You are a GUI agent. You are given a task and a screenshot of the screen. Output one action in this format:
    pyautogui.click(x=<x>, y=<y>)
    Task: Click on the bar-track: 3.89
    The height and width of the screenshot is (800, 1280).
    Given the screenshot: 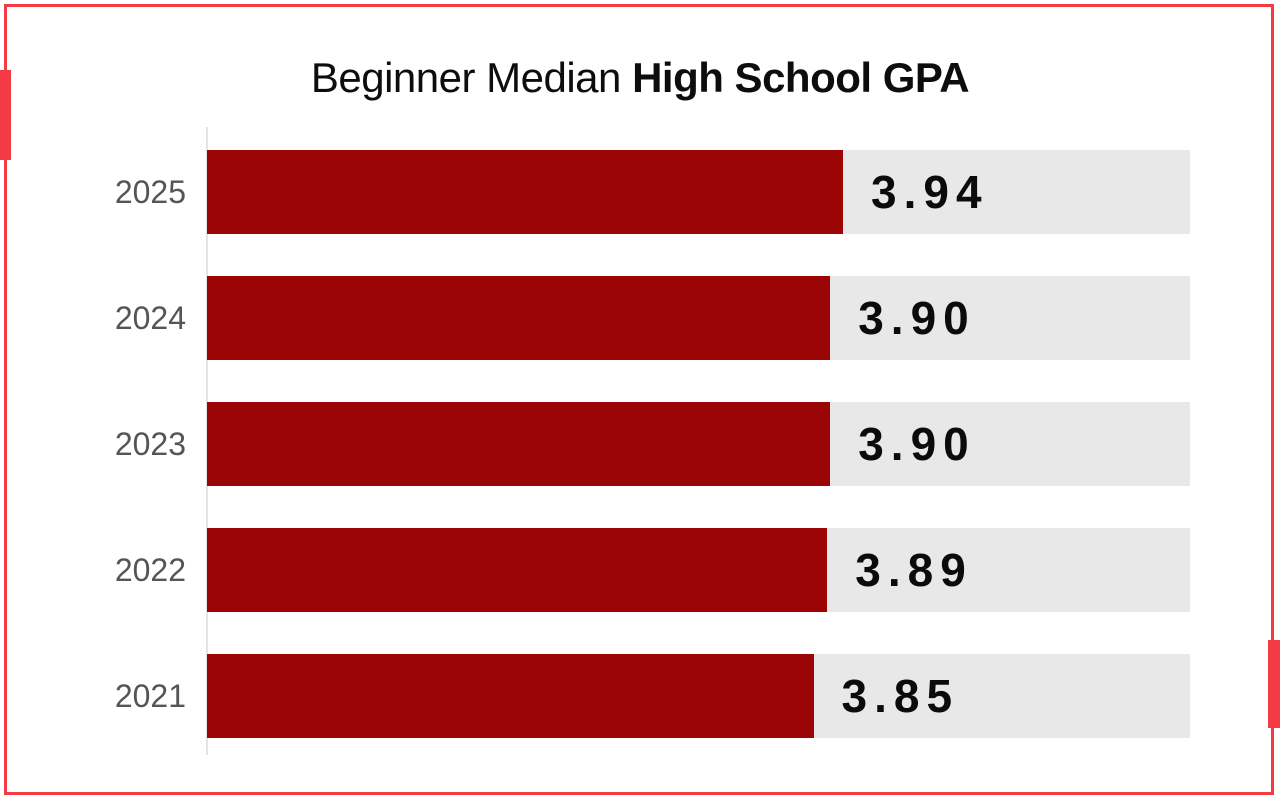 What is the action you would take?
    pyautogui.click(x=698, y=570)
    